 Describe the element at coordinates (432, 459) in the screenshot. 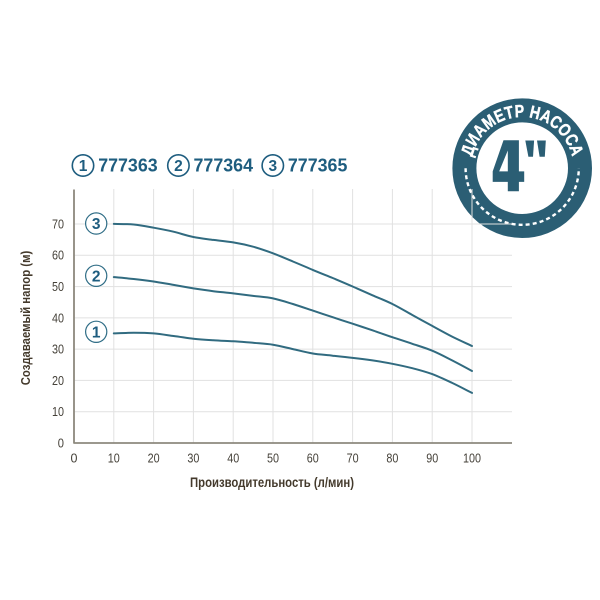

I see `svg-text: 90` at that location.